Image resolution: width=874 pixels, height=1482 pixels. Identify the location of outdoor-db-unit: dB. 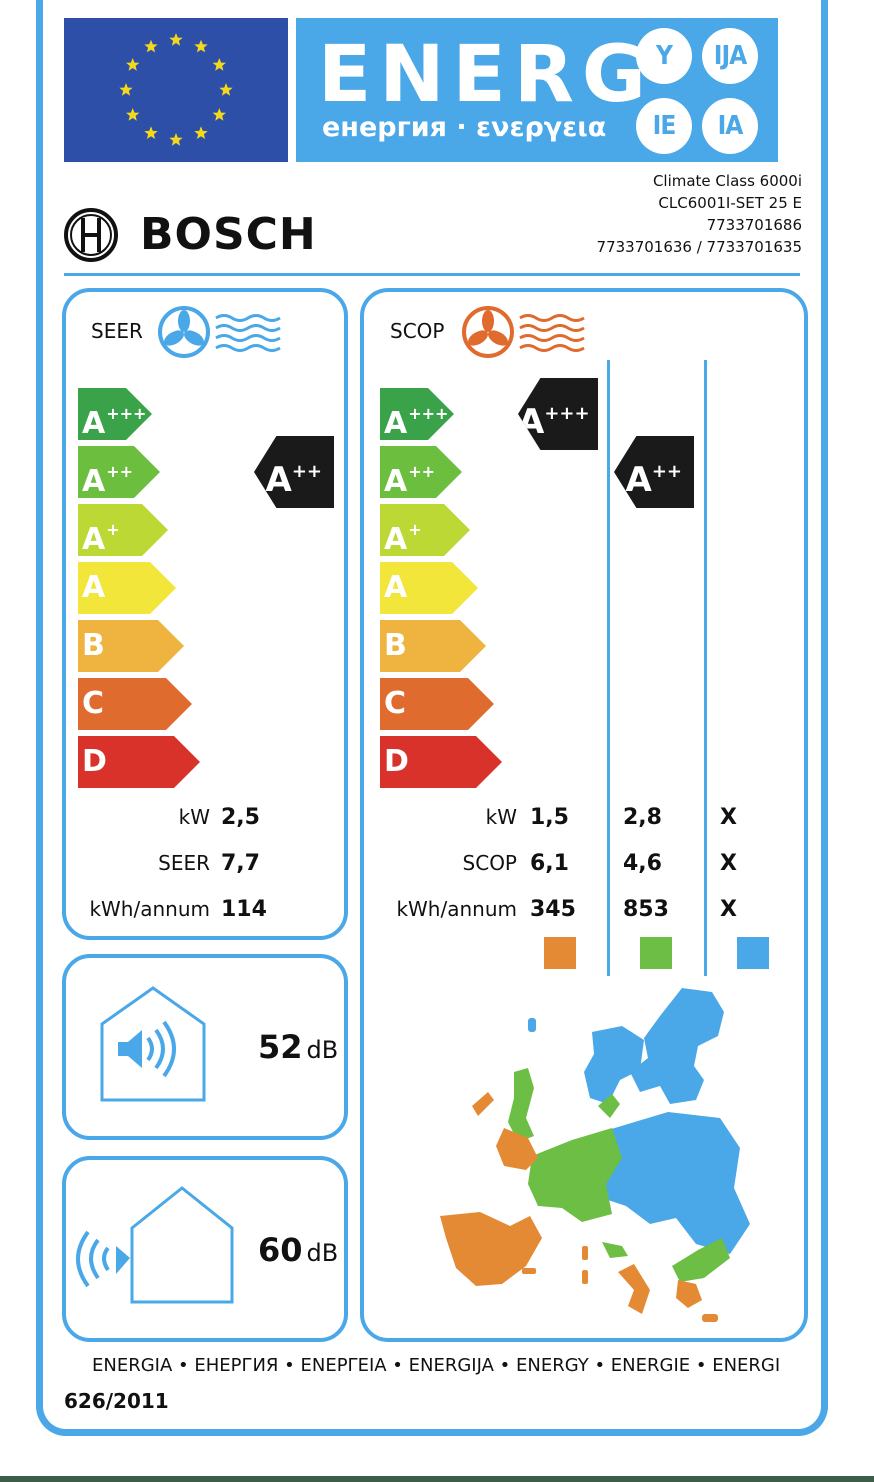
(322, 1253).